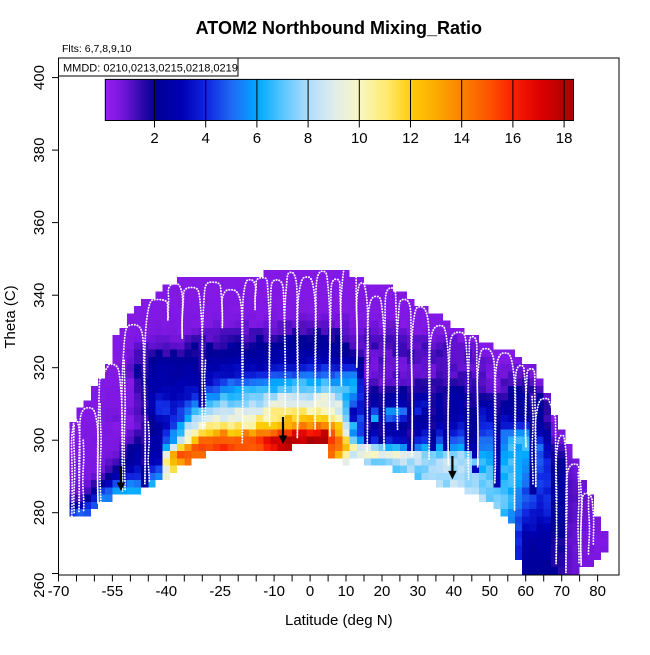  Describe the element at coordinates (339, 620) in the screenshot. I see `svg-text: Latitude (deg N)` at that location.